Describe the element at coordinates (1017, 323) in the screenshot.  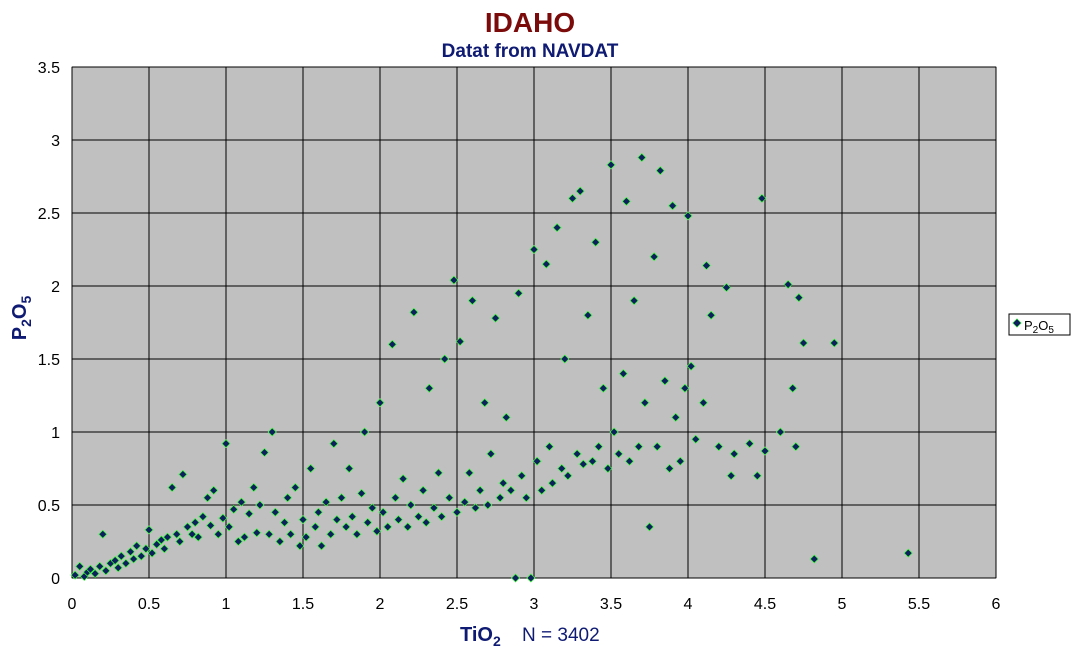
I see `legend-marker` at that location.